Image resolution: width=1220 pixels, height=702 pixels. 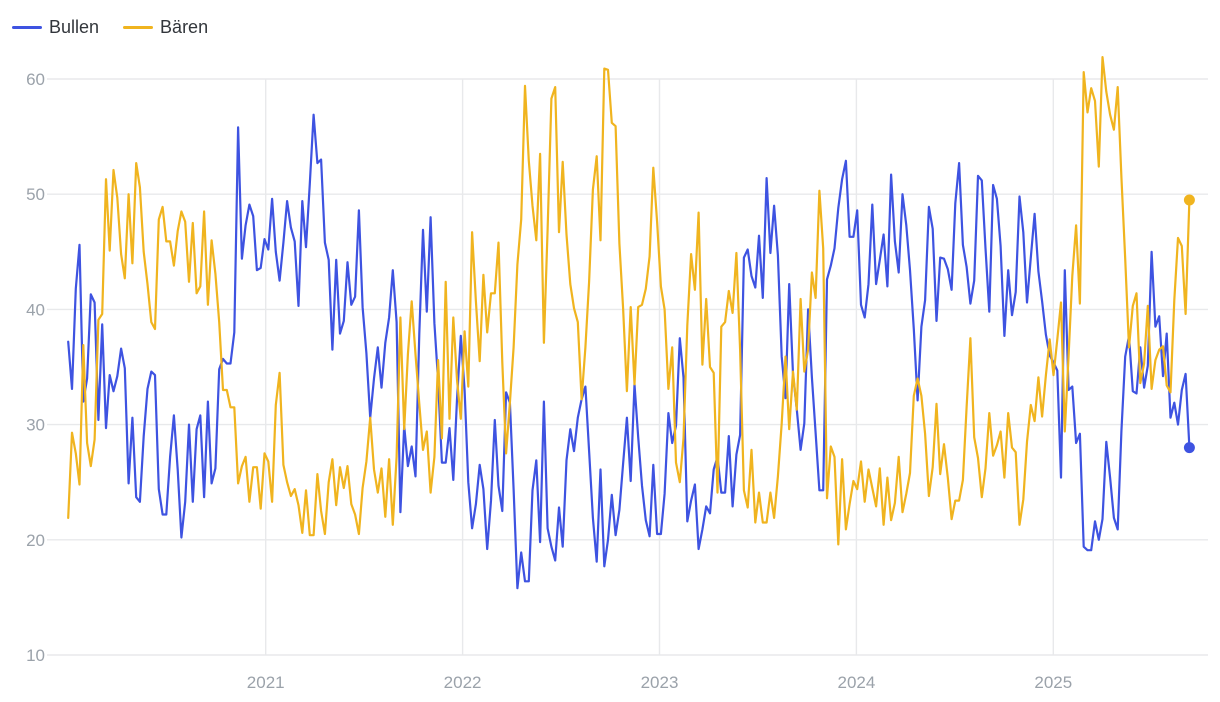 I want to click on series-end-dot-bullen, so click(x=1189, y=448).